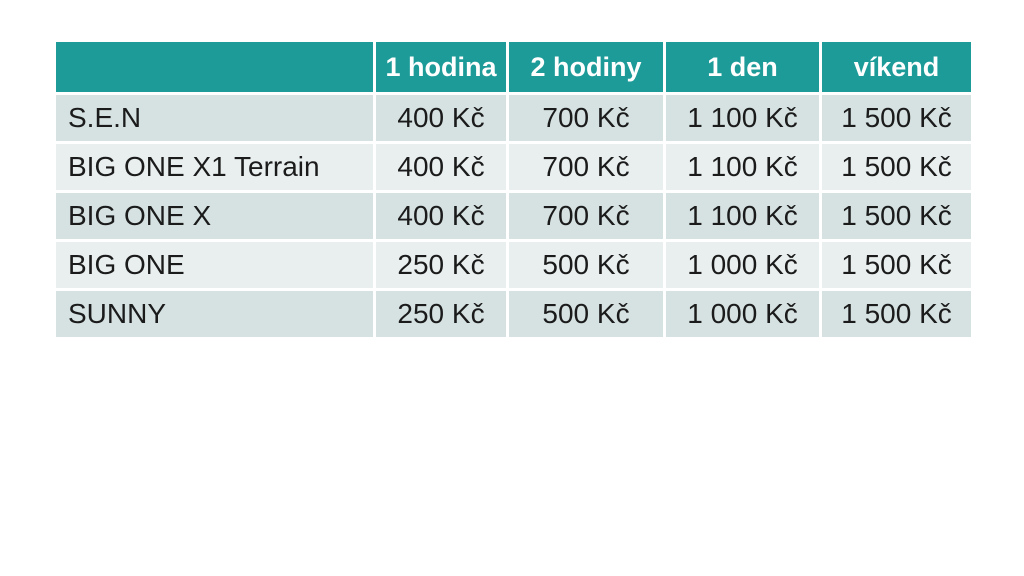 The width and height of the screenshot is (1024, 576). What do you see at coordinates (214, 167) in the screenshot?
I see `product-name: BIG ONE X1 Terrain` at bounding box center [214, 167].